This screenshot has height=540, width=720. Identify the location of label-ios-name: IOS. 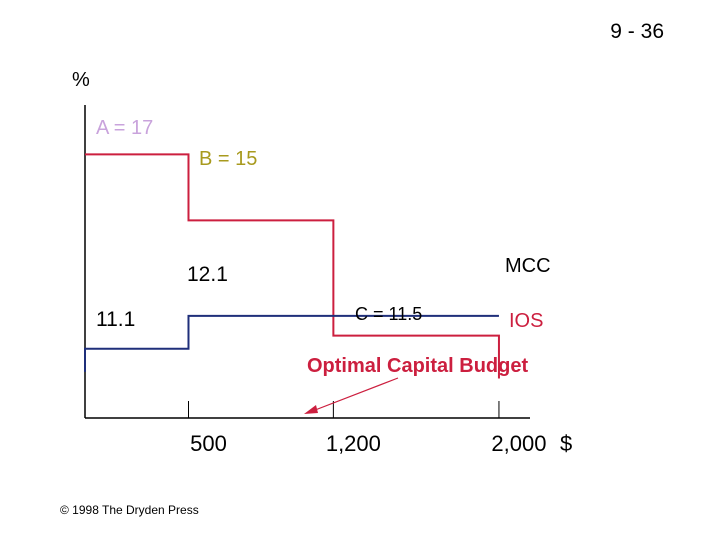
(526, 321).